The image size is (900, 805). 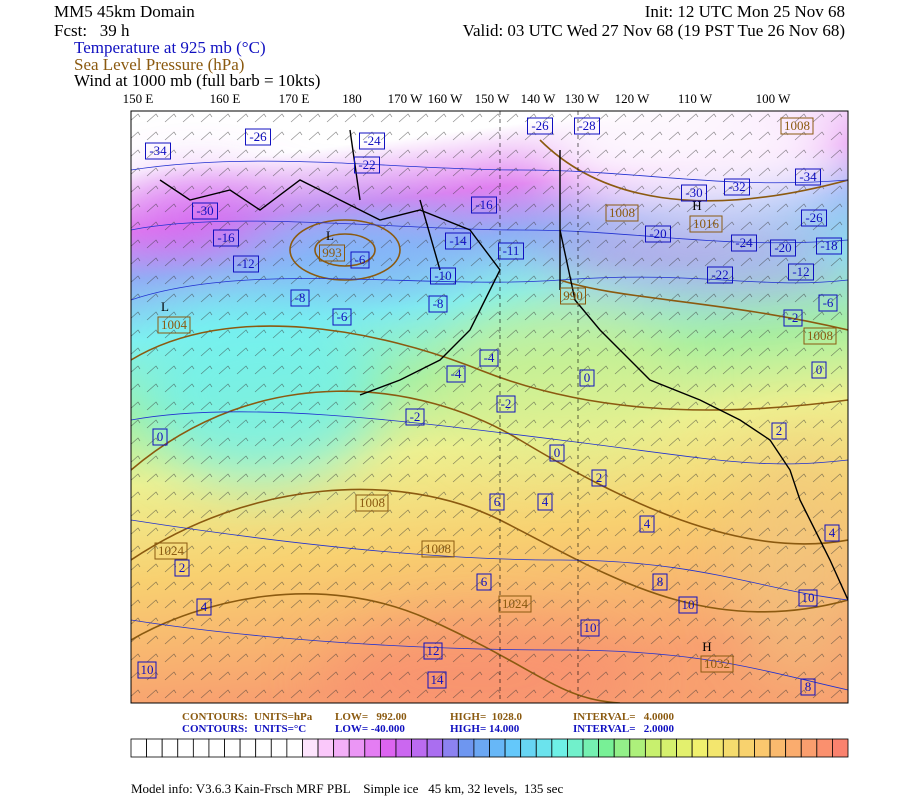 I want to click on pressure-label: 1016, so click(x=706, y=223).